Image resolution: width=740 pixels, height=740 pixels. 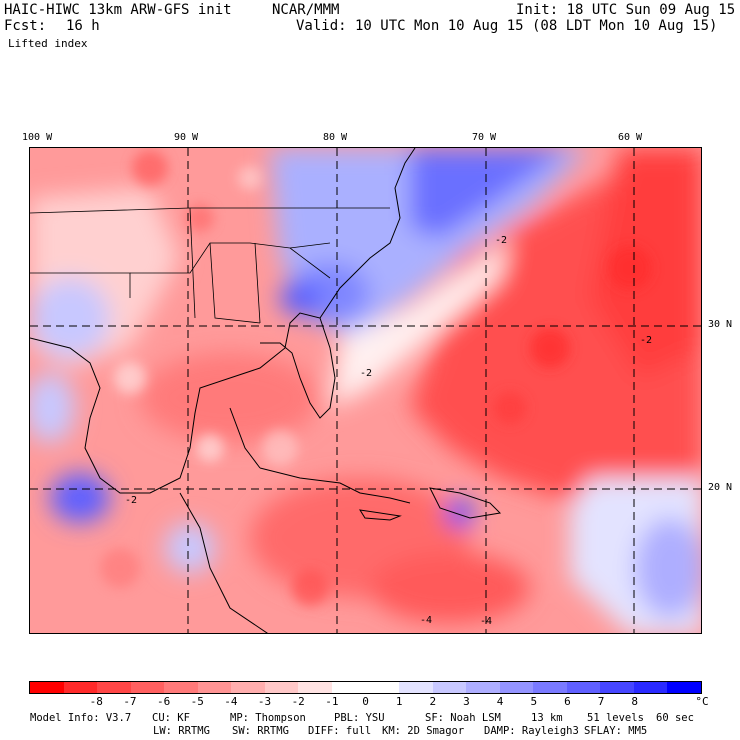 What do you see at coordinates (25, 26) in the screenshot?
I see `fcst-label: Fcst:` at bounding box center [25, 26].